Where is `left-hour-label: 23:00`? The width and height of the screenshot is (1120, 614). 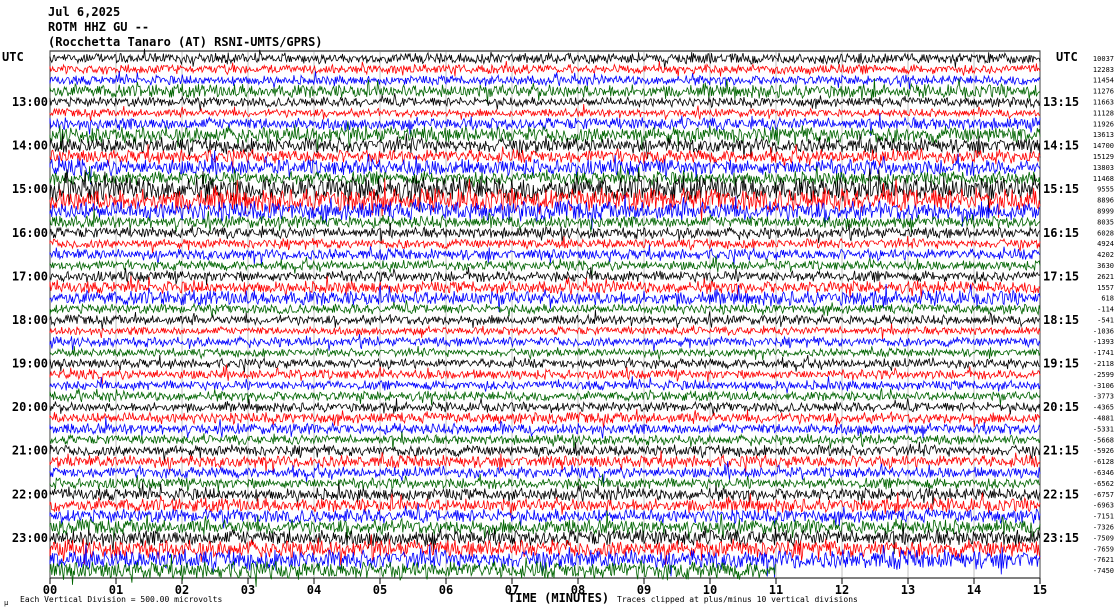
left-hour-label: 23:00 is located at coordinates (30, 538).